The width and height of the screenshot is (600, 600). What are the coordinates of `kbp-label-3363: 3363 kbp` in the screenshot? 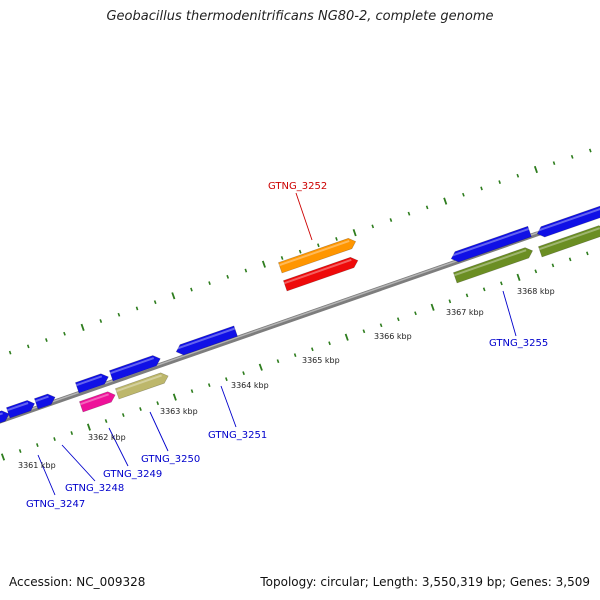 It's located at (179, 411).